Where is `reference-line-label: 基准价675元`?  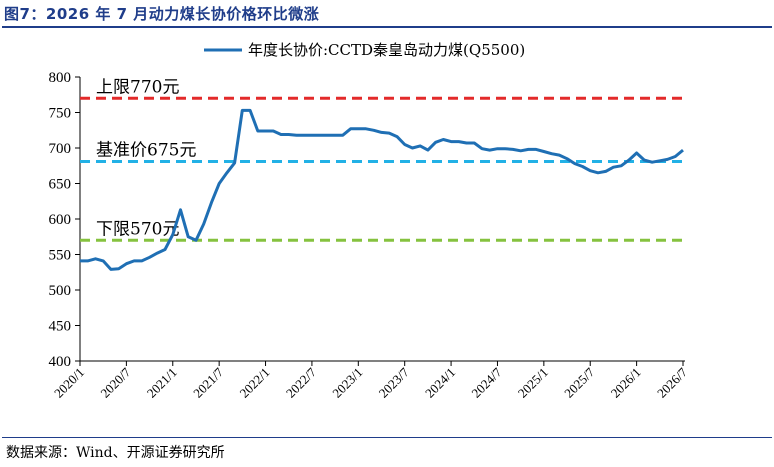
reference-line-label: 基准价675元 is located at coordinates (146, 150).